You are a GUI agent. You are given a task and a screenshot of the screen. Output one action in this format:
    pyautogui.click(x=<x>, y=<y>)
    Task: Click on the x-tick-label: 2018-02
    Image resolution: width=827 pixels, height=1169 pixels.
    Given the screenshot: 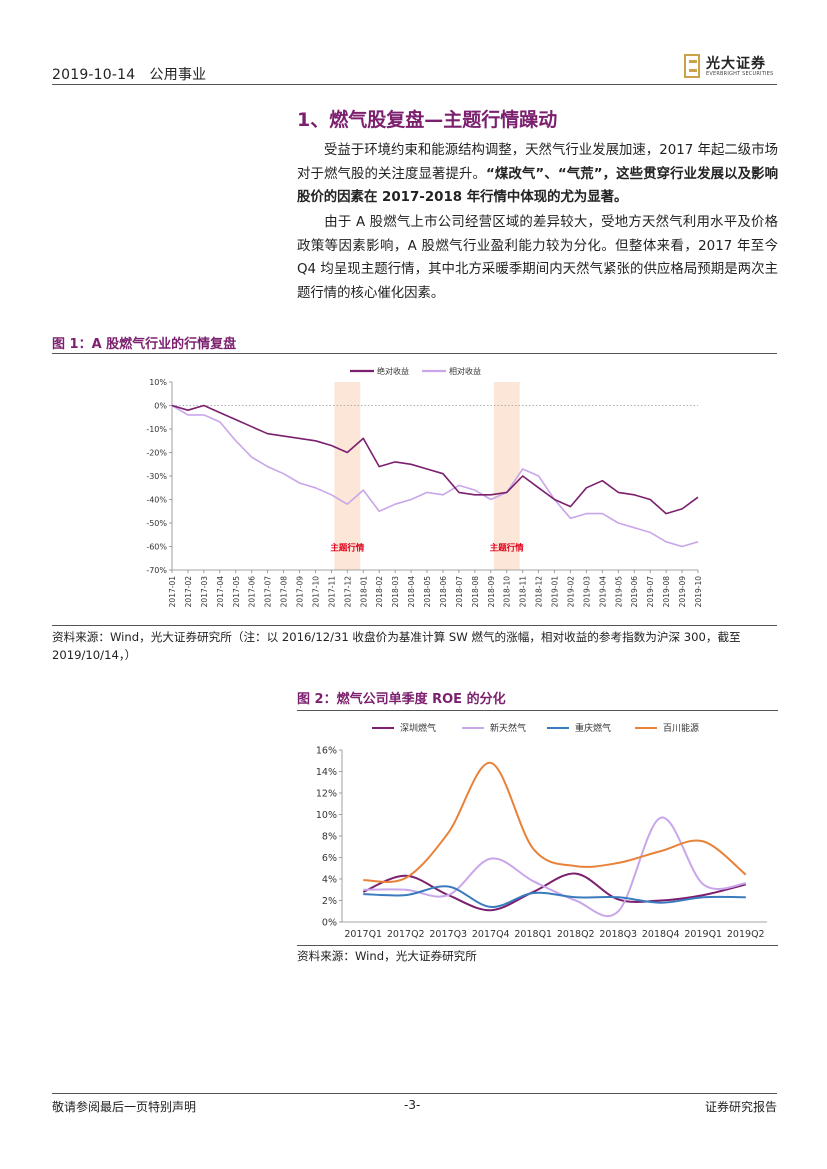 What is the action you would take?
    pyautogui.click(x=379, y=592)
    